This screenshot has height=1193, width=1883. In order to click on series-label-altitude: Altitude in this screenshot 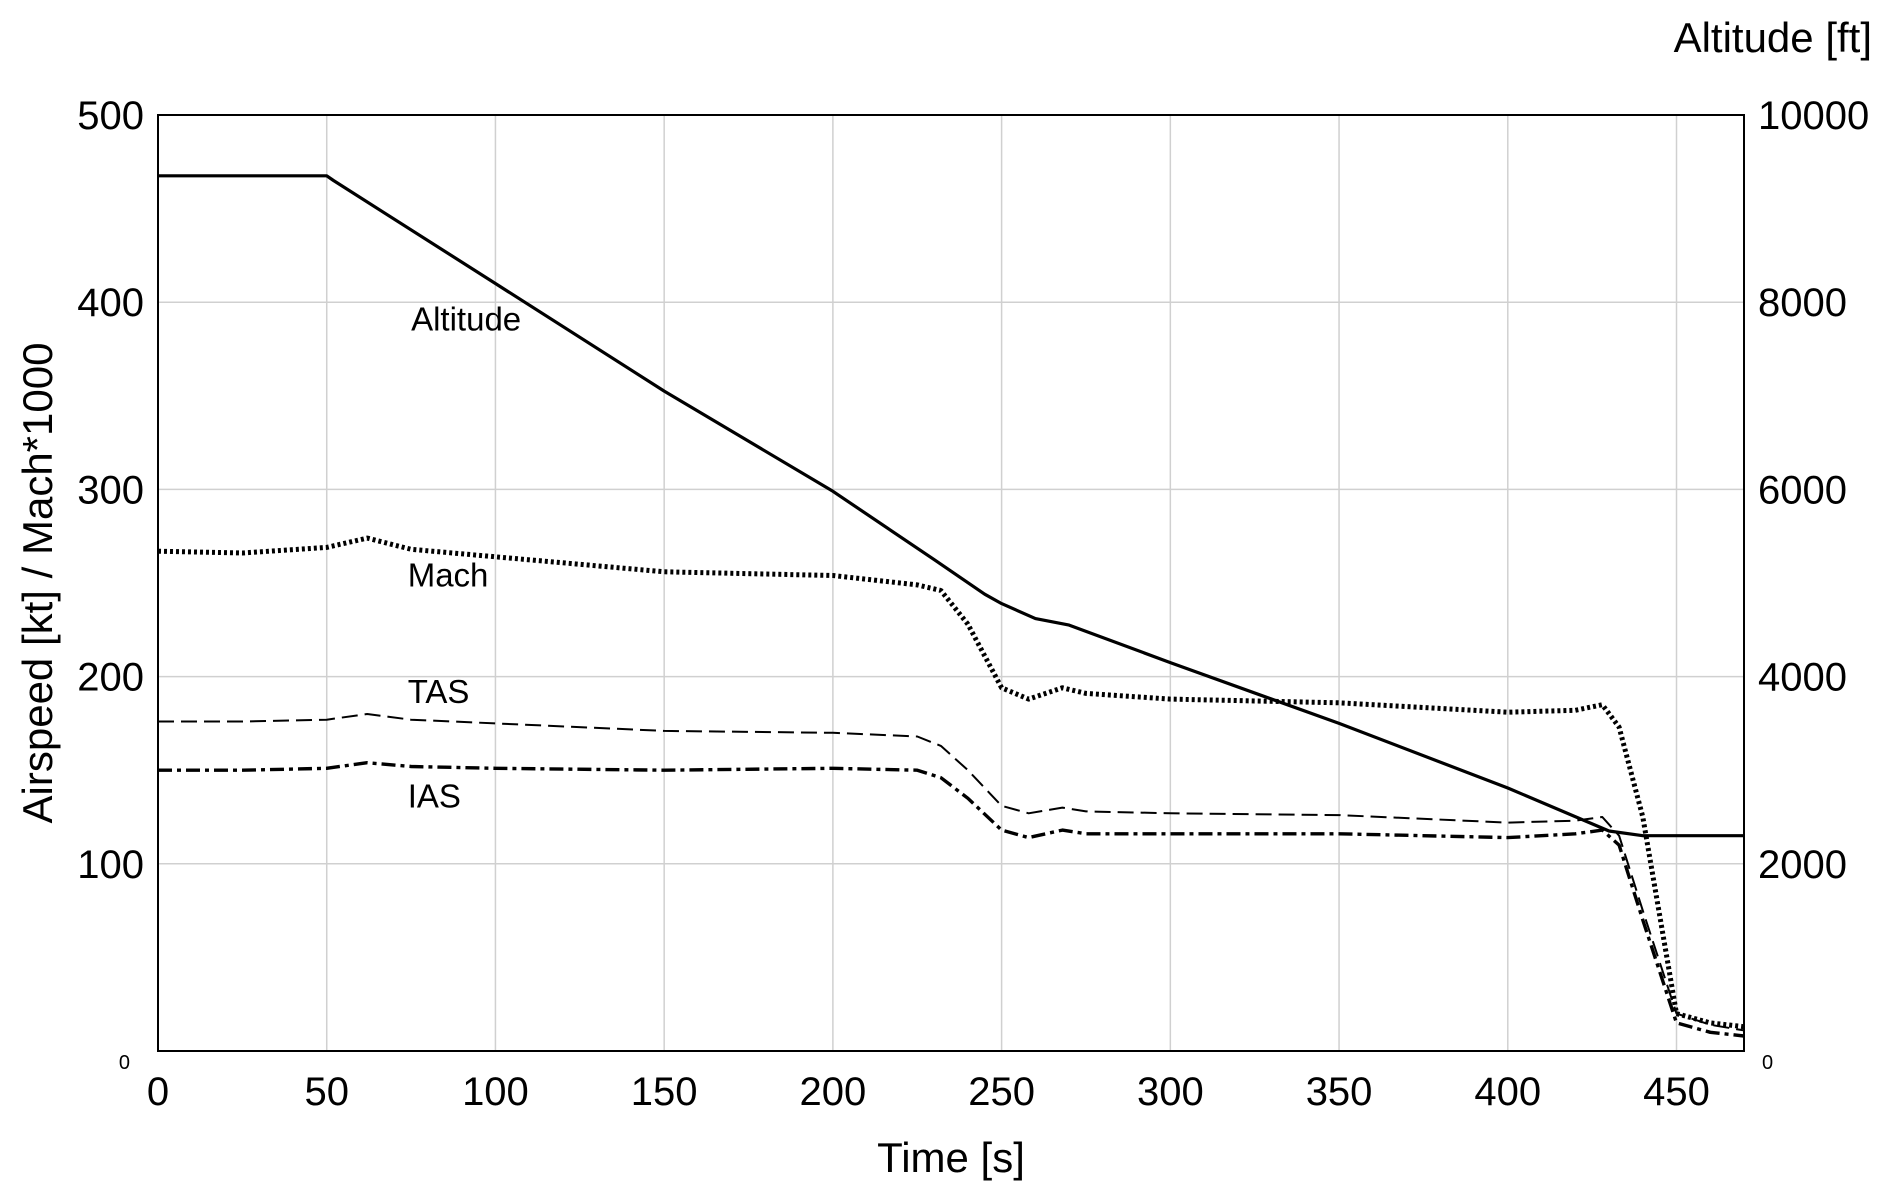, I will do `click(466, 318)`.